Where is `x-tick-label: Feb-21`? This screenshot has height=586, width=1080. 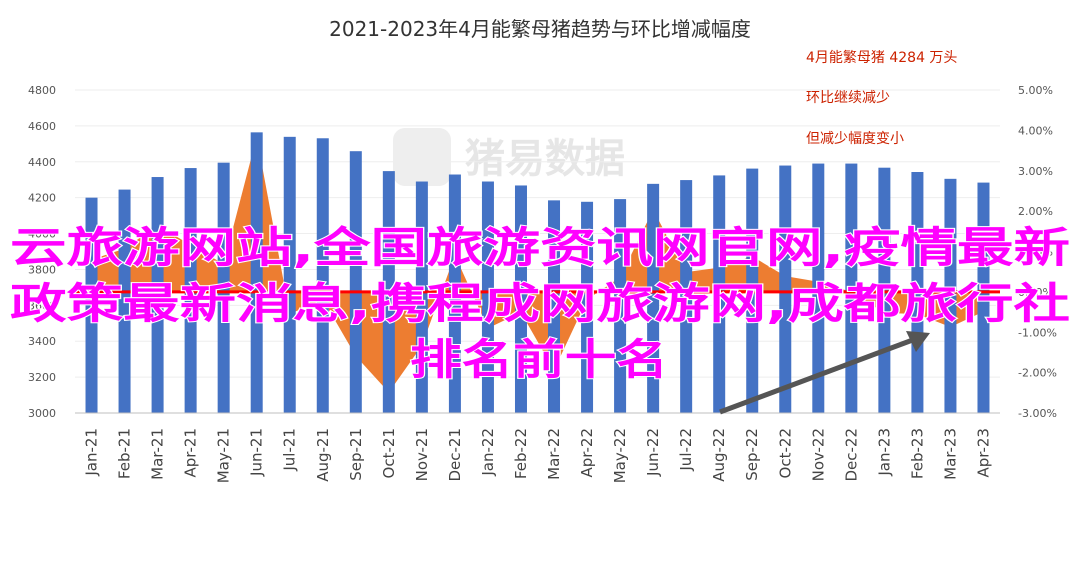 x-tick-label: Feb-21 is located at coordinates (125, 453).